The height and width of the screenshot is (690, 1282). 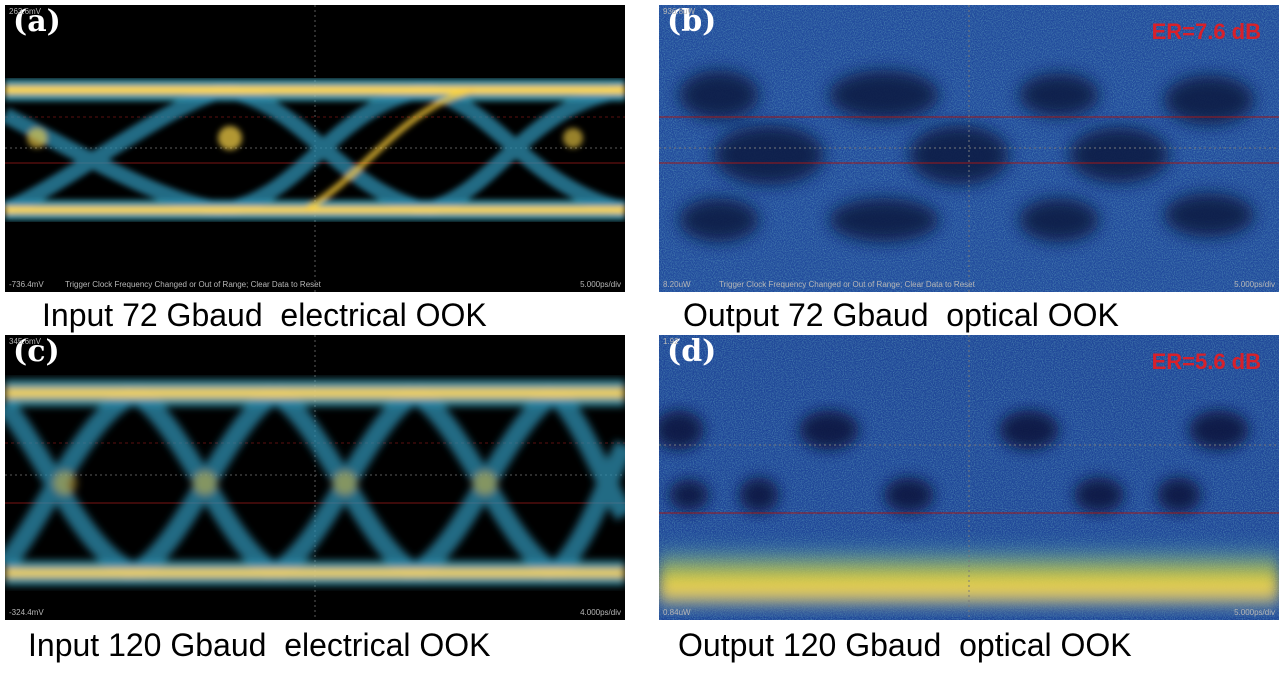 I want to click on scale-bottom-b: 8.20uW, so click(x=677, y=284).